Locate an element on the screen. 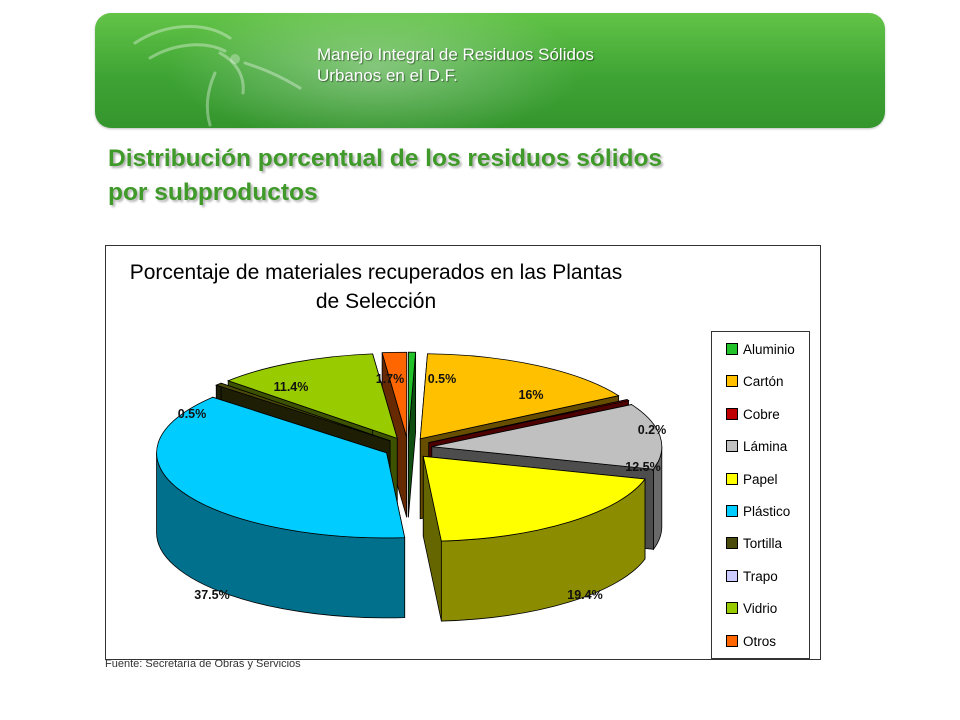 Image resolution: width=960 pixels, height=720 pixels. pie-slice-aluminio is located at coordinates (412, 434).